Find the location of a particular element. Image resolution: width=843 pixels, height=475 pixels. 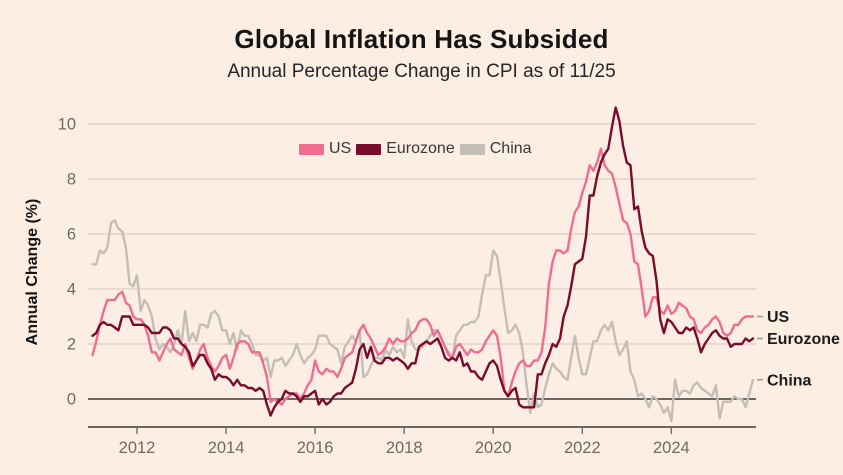

series-end-label-eurozone: Eurozone is located at coordinates (803, 339).